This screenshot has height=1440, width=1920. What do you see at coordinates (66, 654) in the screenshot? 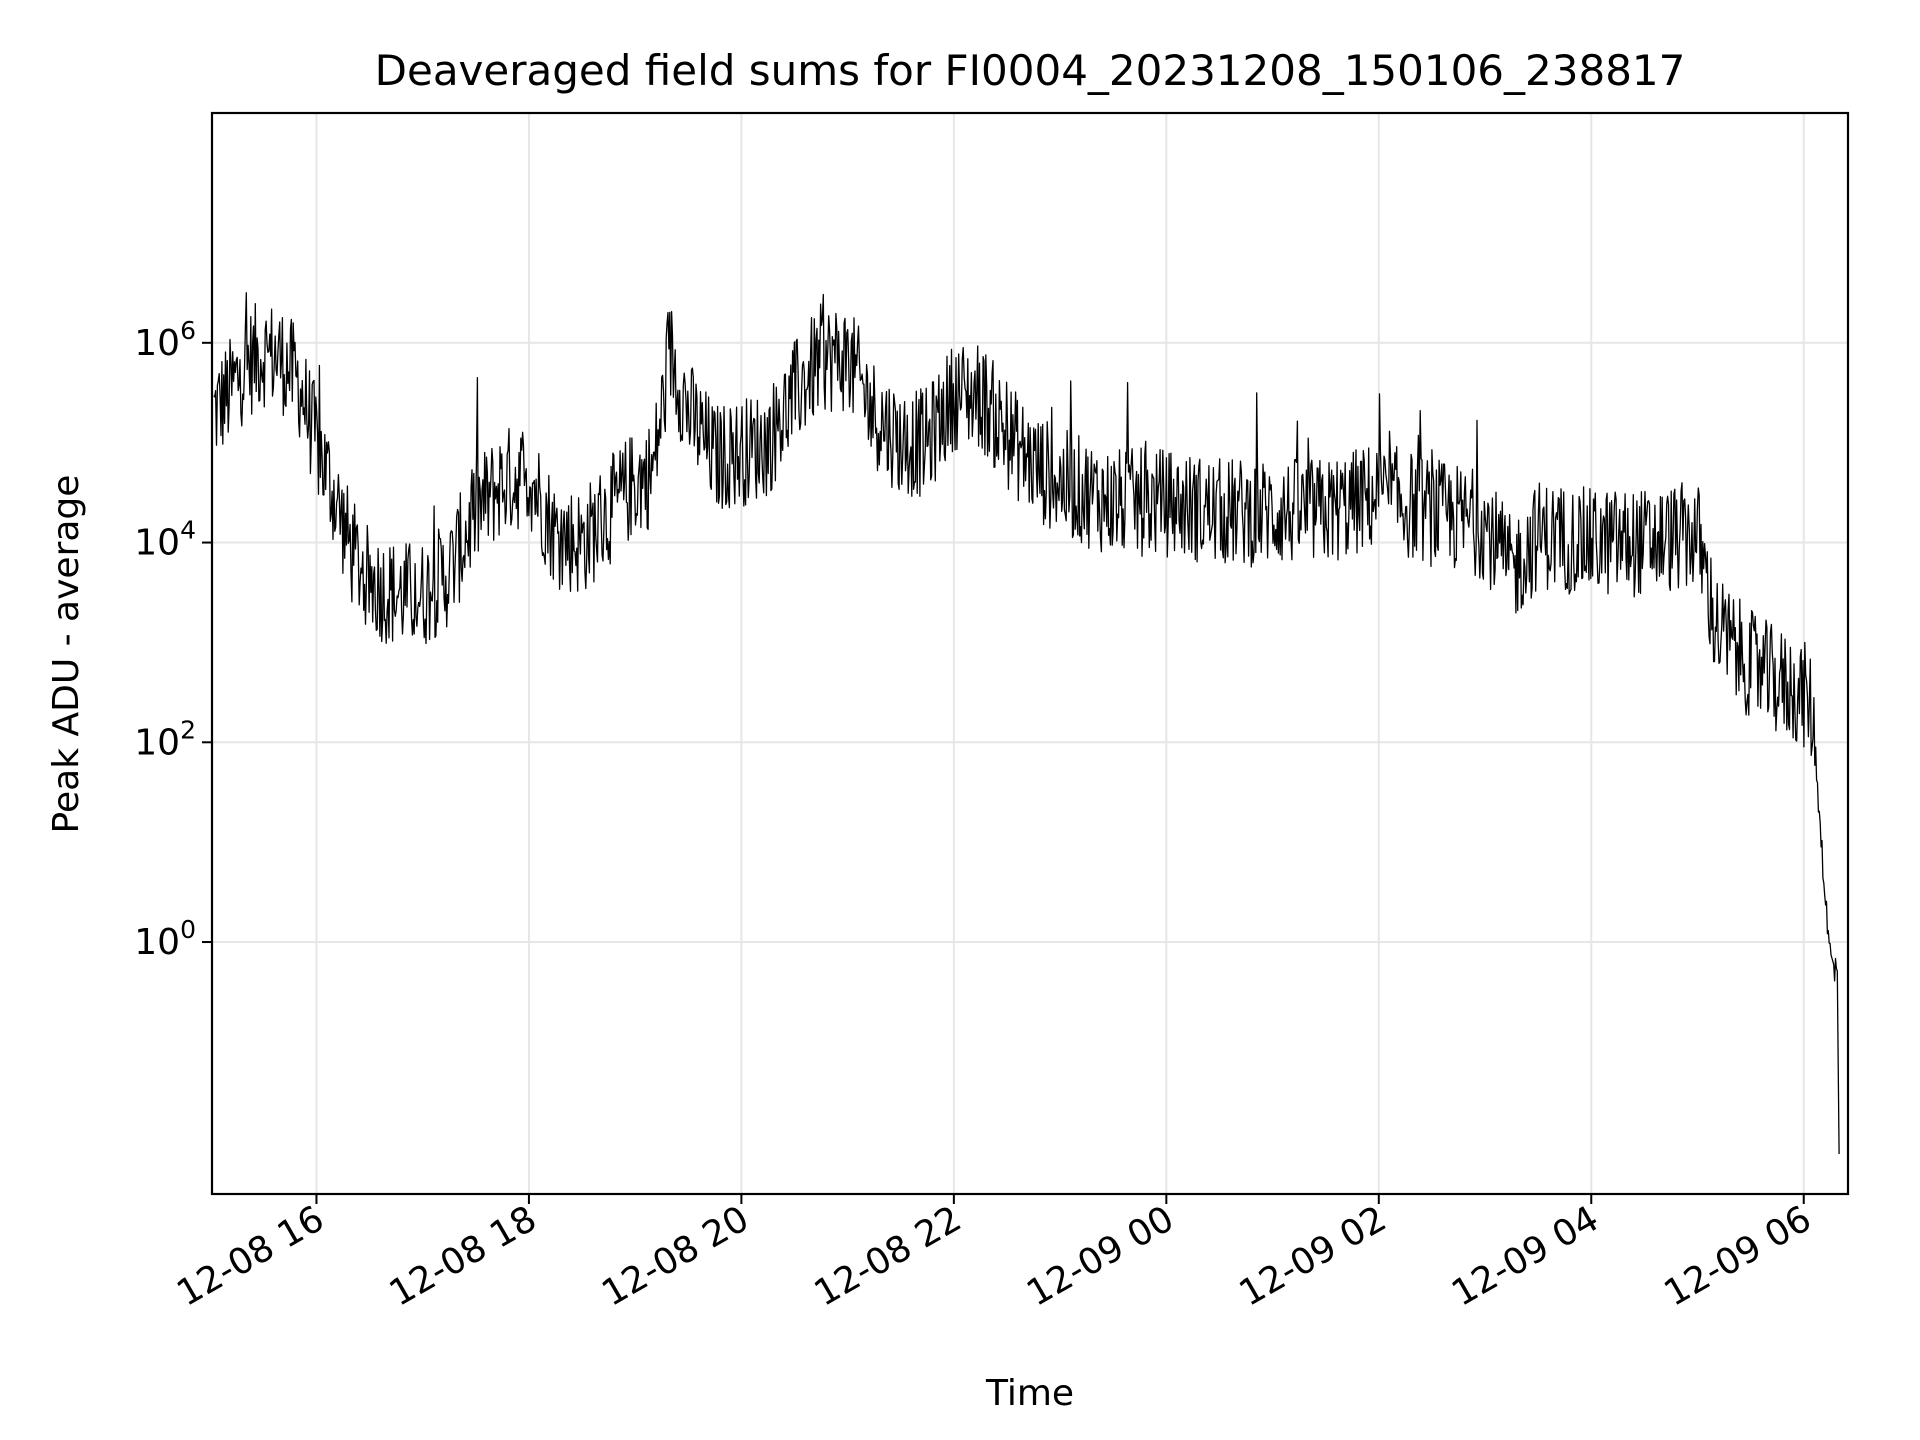
I see `y-axis-label: Peak ADU - average` at bounding box center [66, 654].